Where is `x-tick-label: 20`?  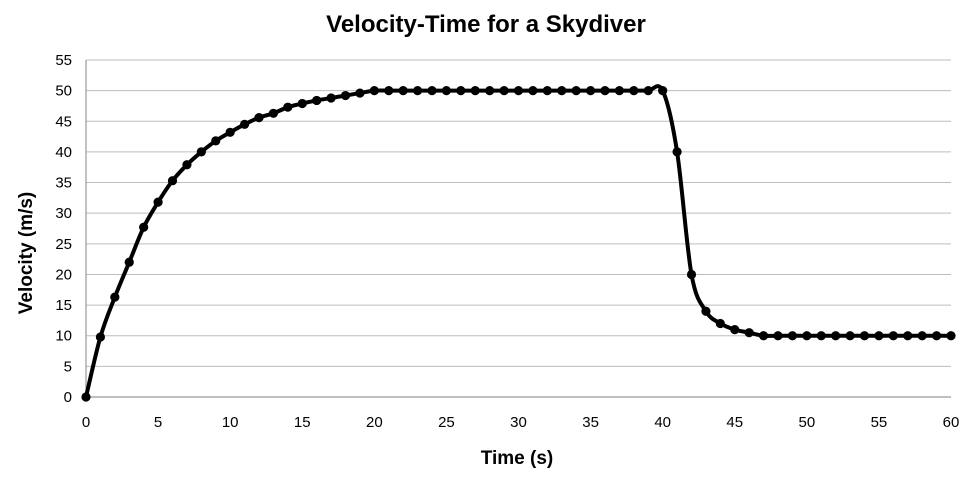
x-tick-label: 20 is located at coordinates (374, 422).